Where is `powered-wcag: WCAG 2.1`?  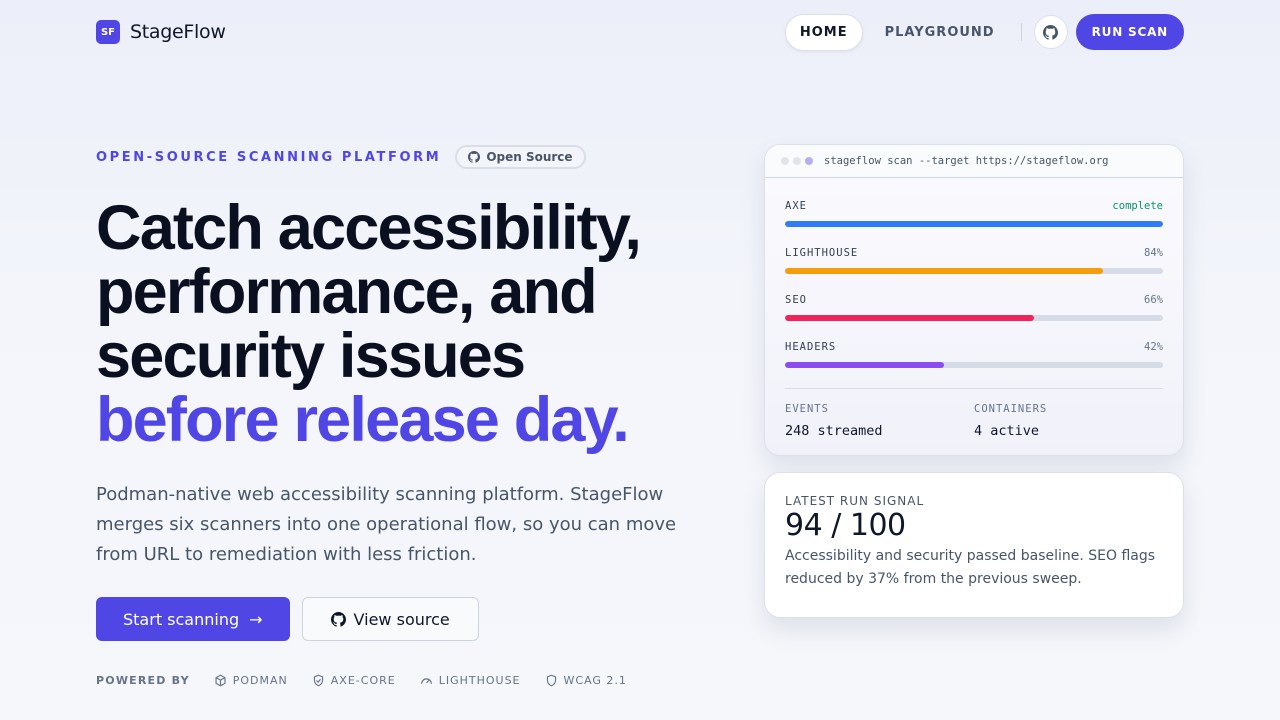
powered-wcag: WCAG 2.1 is located at coordinates (586, 680).